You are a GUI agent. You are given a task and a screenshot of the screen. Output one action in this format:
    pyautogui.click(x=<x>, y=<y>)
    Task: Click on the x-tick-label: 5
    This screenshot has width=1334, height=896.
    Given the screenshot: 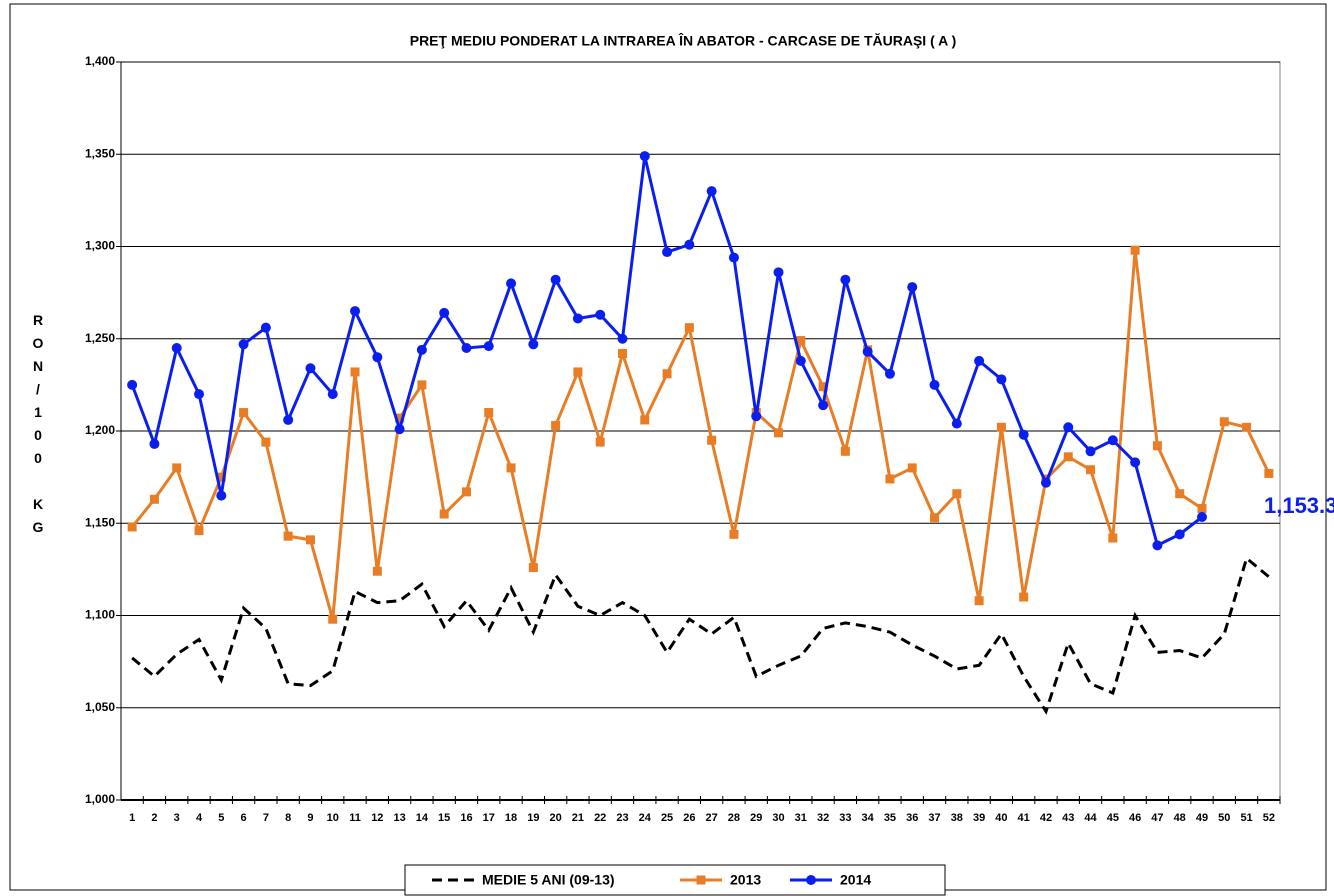 What is the action you would take?
    pyautogui.click(x=221, y=818)
    